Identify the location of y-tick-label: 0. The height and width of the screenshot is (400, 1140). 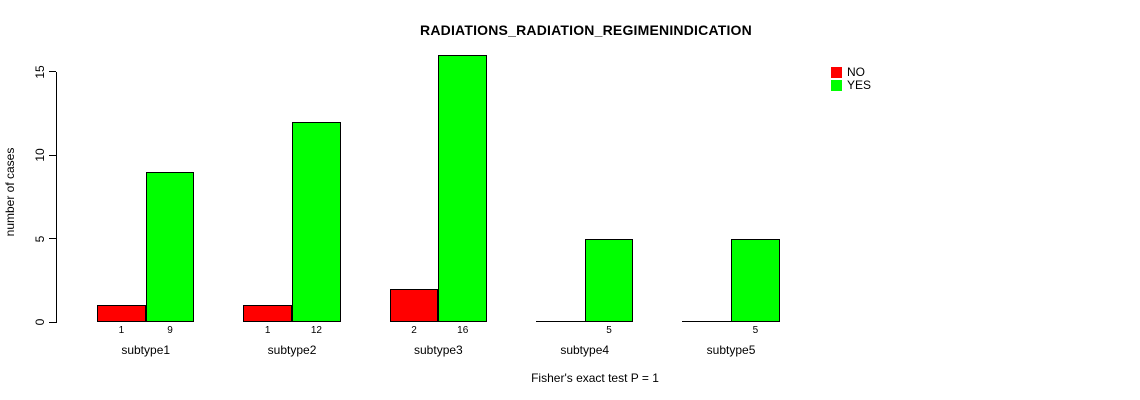
(40, 322).